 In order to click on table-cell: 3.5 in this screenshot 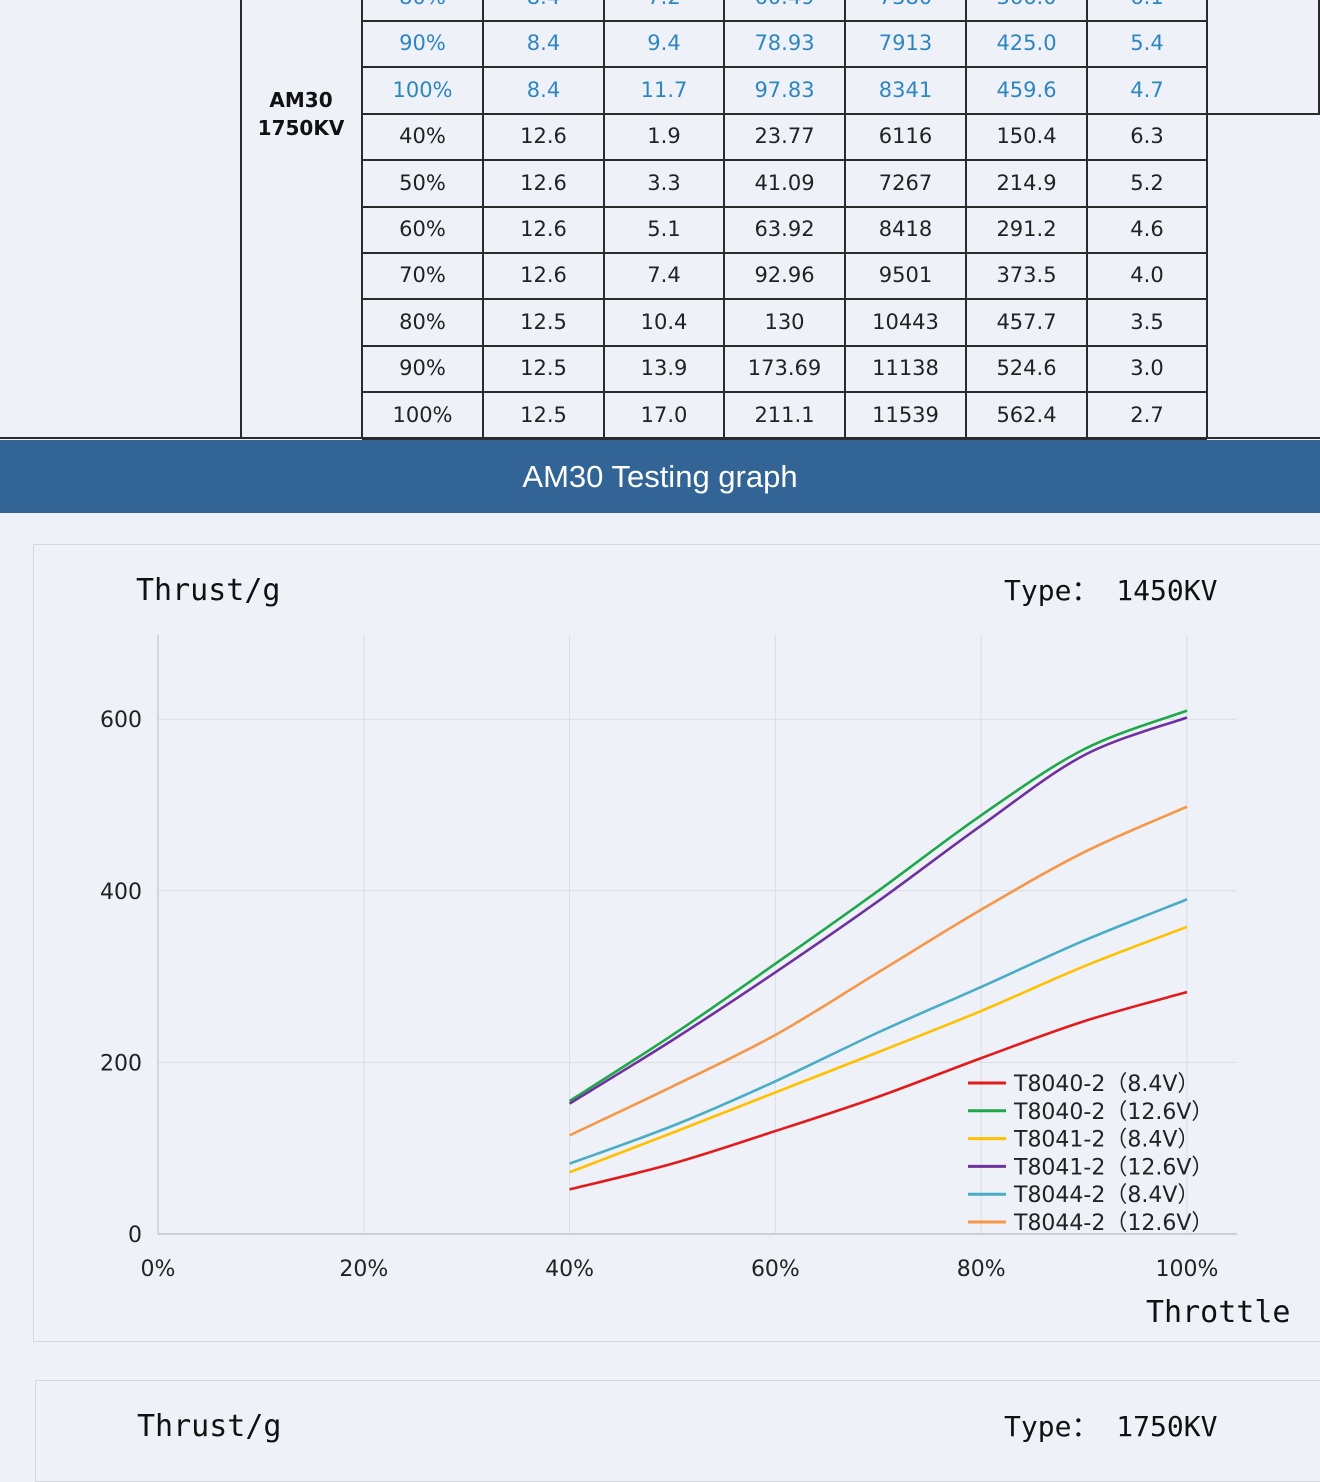, I will do `click(1147, 322)`.